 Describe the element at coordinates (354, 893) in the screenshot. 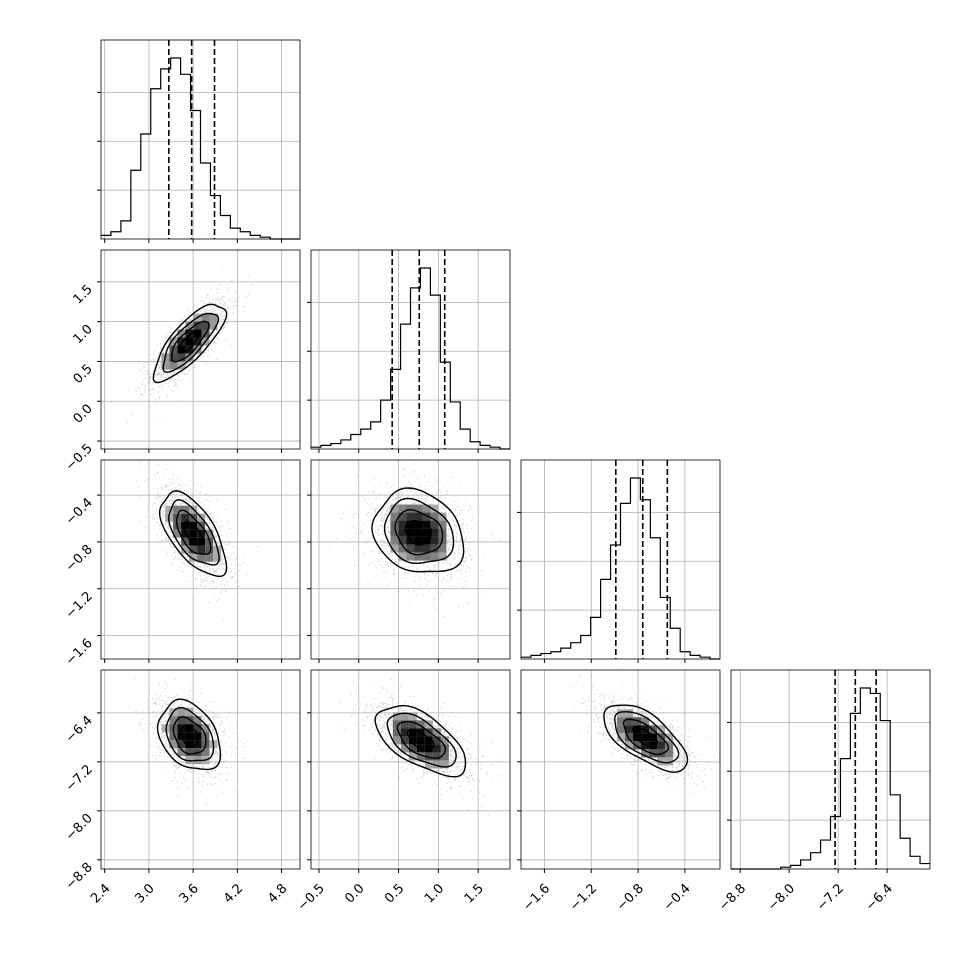

I see `x-tick-label: 0.0` at that location.